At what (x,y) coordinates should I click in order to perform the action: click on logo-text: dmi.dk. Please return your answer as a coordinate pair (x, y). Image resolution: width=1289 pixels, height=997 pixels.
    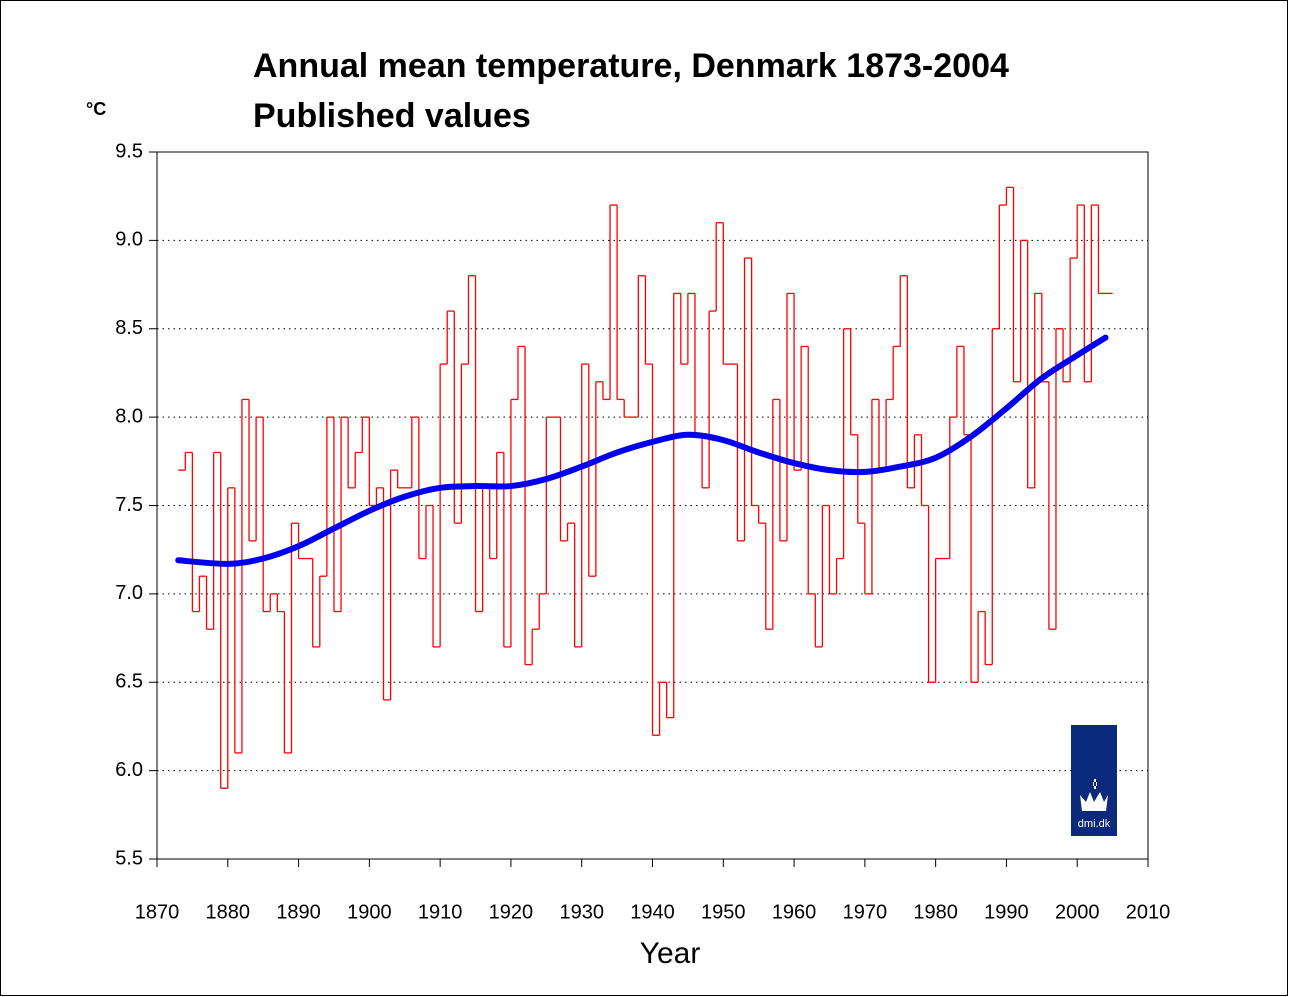
    Looking at the image, I should click on (1094, 824).